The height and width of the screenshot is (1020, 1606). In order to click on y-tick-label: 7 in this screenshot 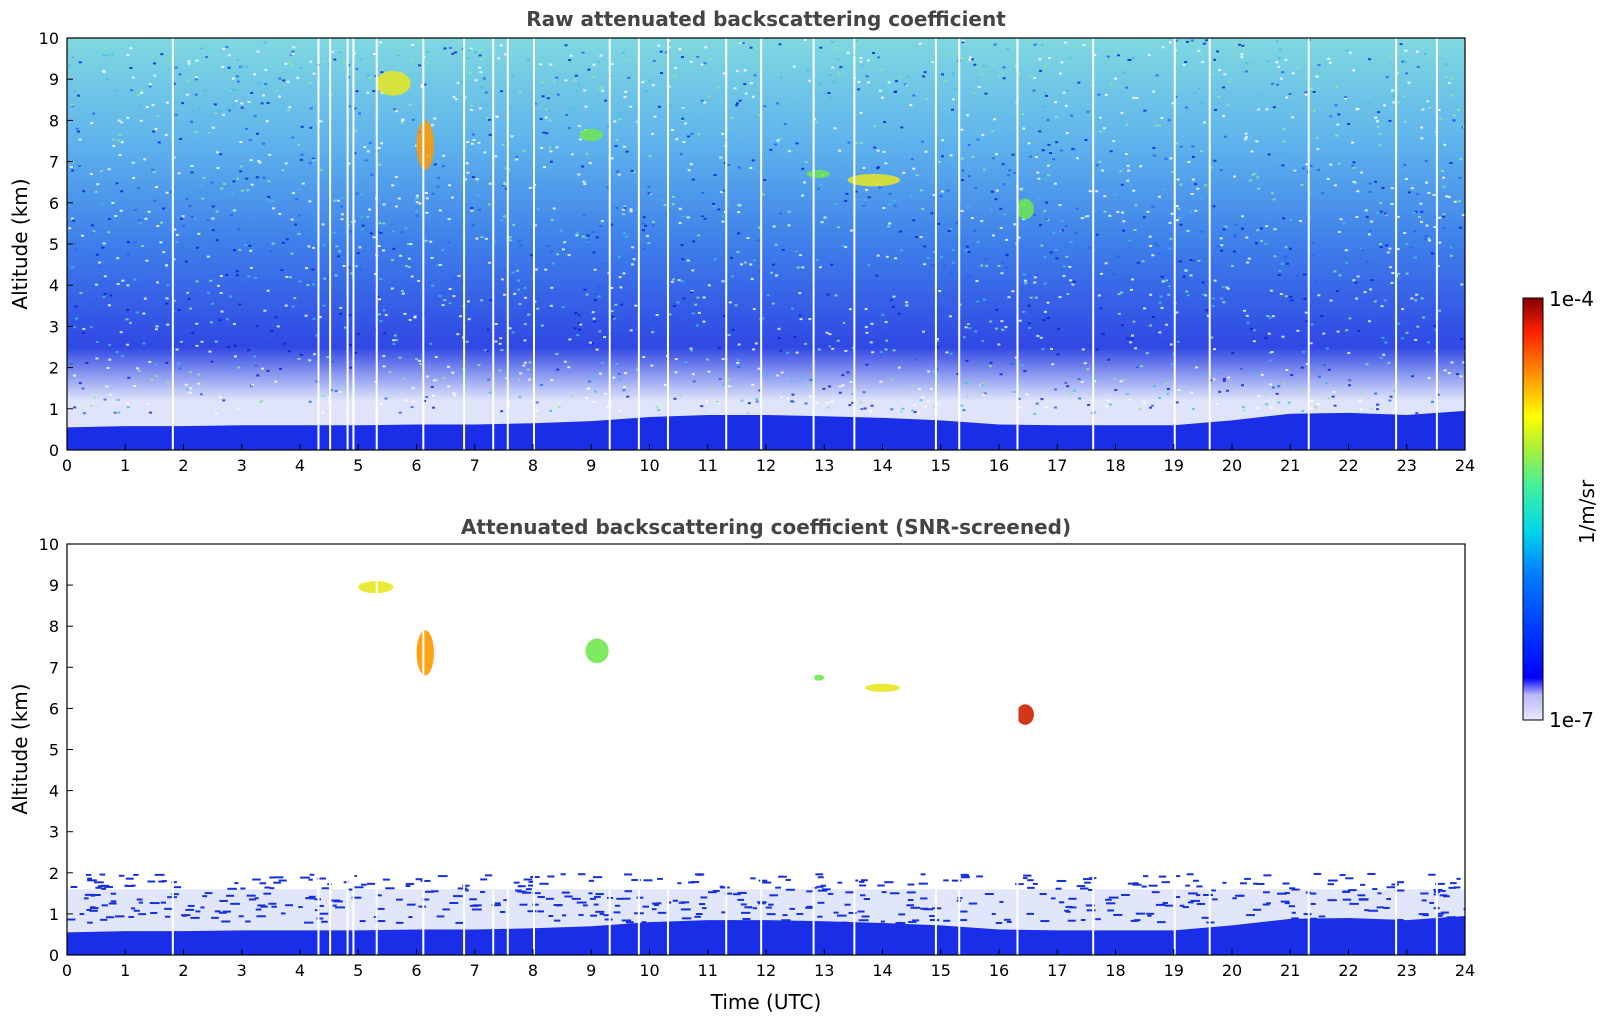, I will do `click(54, 162)`.